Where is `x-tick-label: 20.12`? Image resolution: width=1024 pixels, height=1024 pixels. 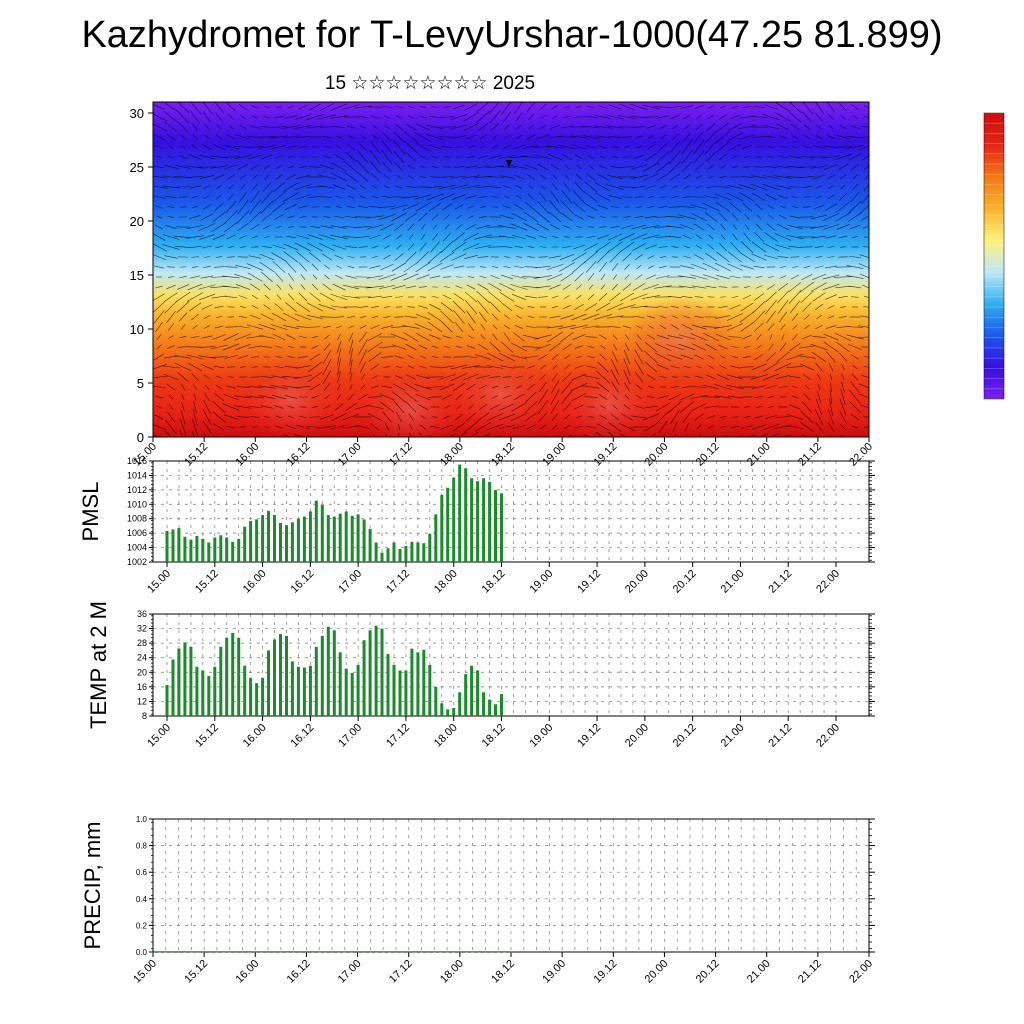
x-tick-label: 20.12 is located at coordinates (708, 455).